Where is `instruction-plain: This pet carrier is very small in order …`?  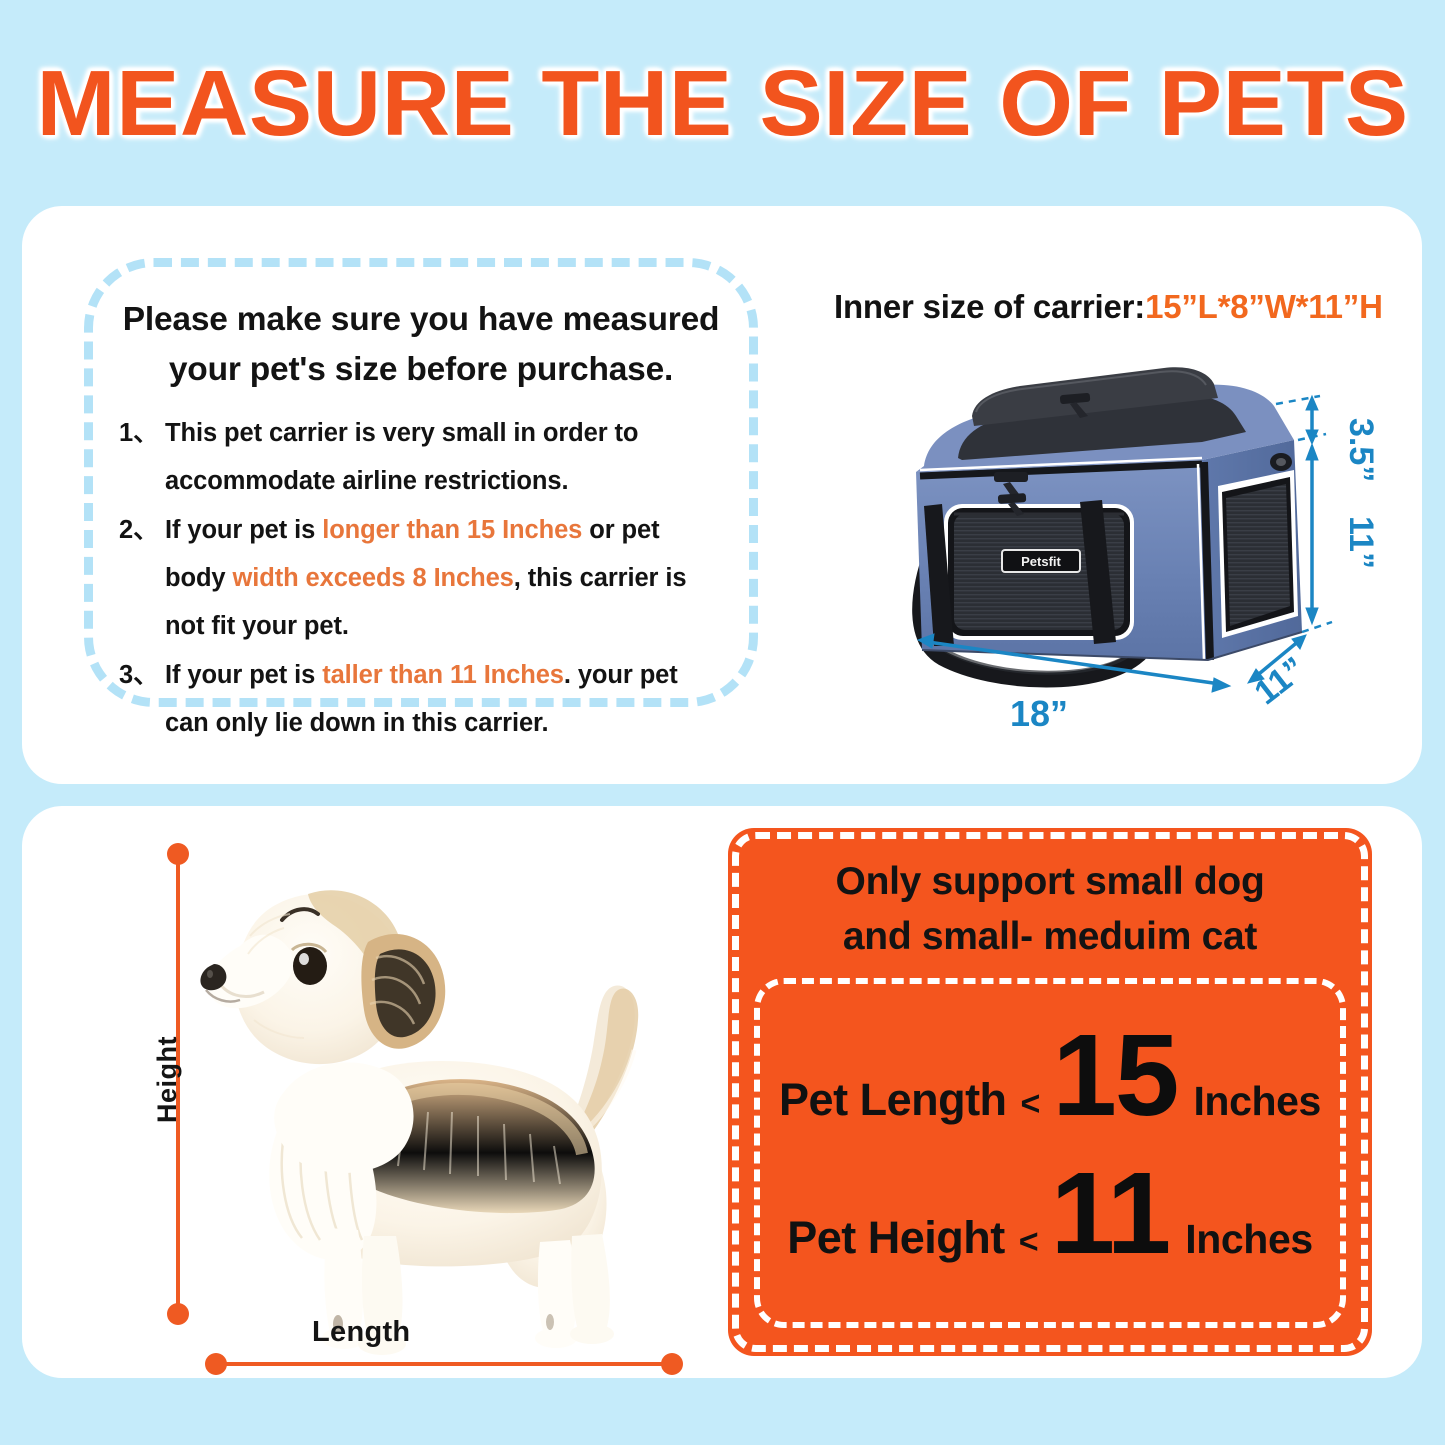 instruction-plain: This pet carrier is very small in order … is located at coordinates (402, 457).